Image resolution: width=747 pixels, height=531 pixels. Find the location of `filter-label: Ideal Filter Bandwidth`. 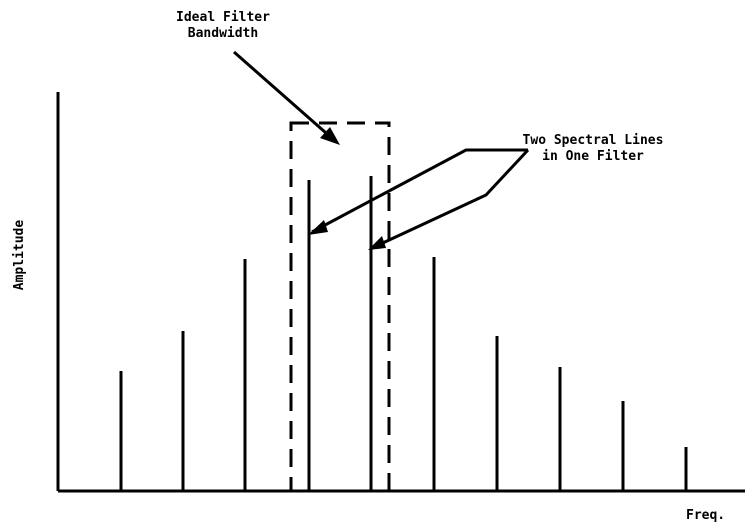

filter-label: Ideal Filter Bandwidth is located at coordinates (223, 26).